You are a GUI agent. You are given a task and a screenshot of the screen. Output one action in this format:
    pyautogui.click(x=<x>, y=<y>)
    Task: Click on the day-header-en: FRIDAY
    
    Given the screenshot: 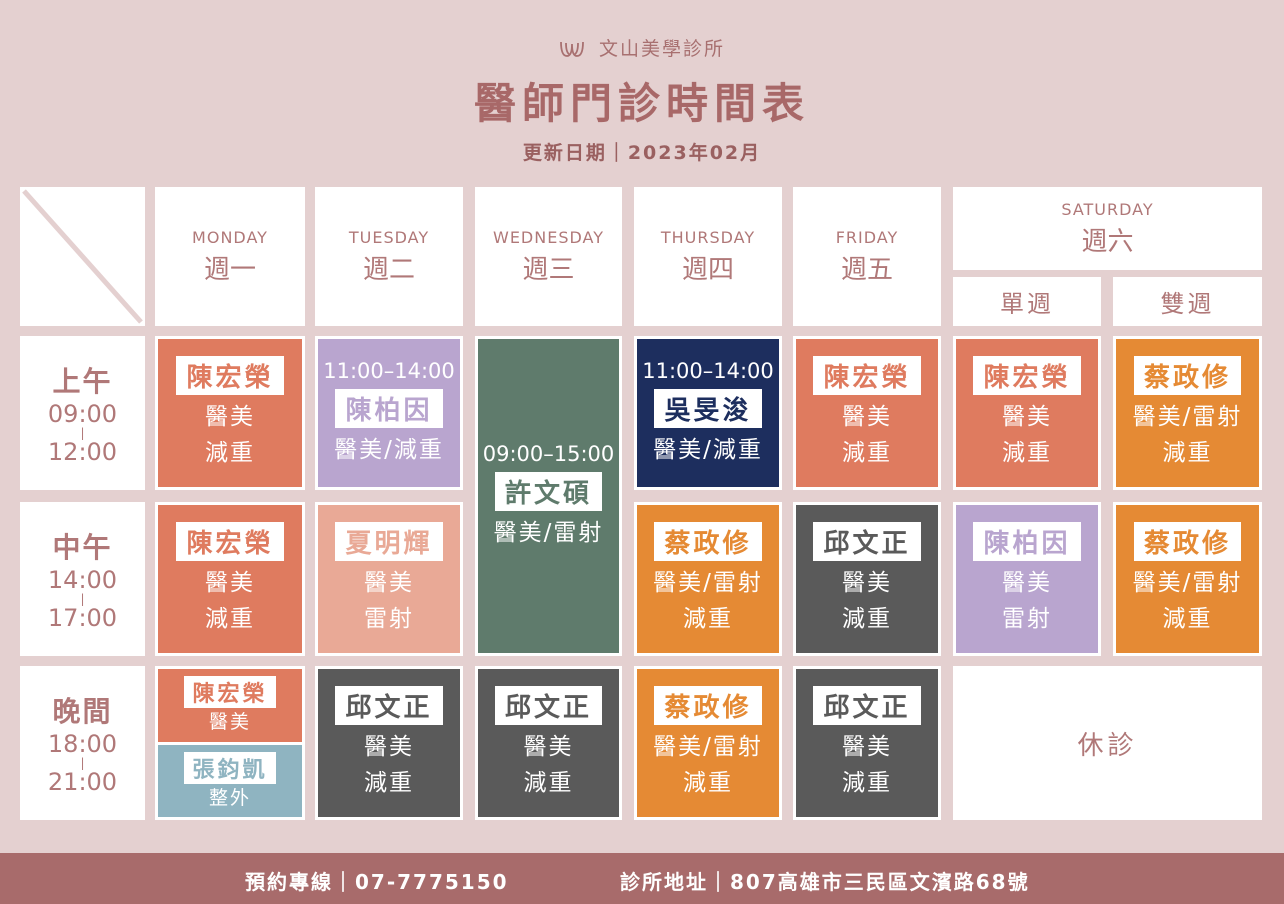 What is the action you would take?
    pyautogui.click(x=867, y=237)
    